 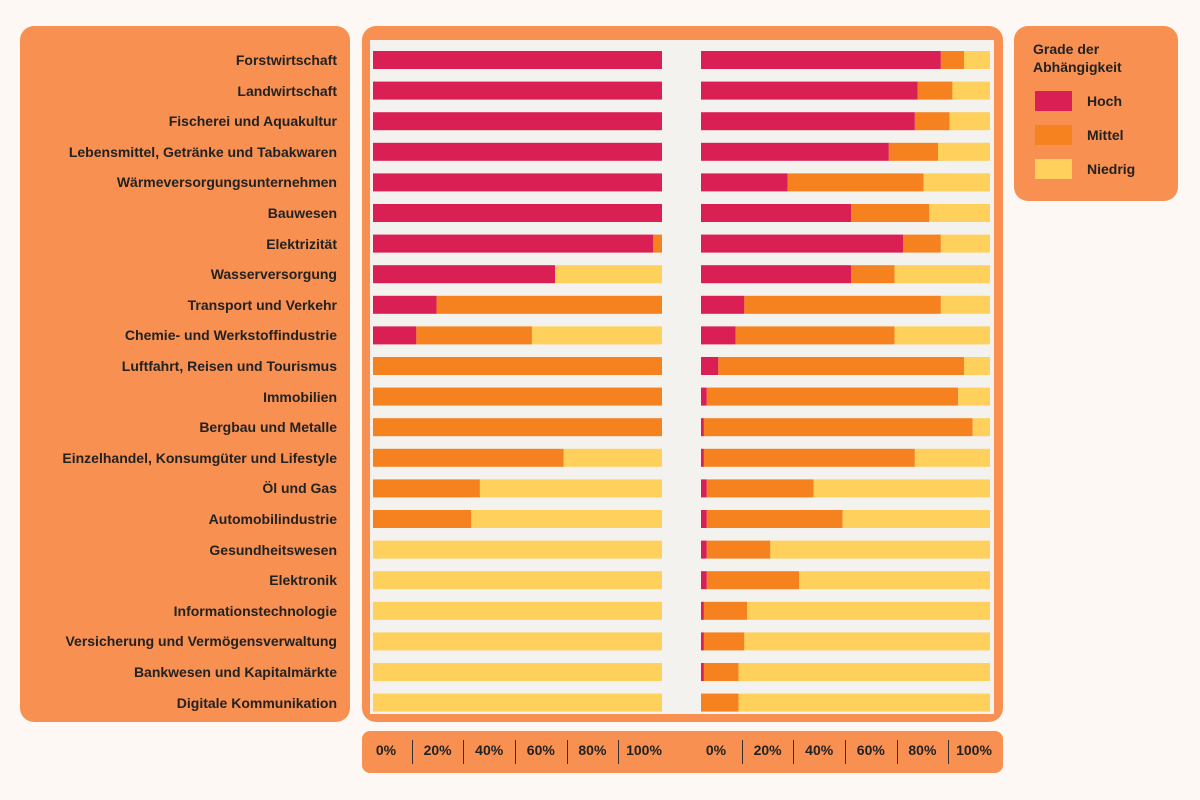 What do you see at coordinates (299, 488) in the screenshot?
I see `category-label: Öl und Gas` at bounding box center [299, 488].